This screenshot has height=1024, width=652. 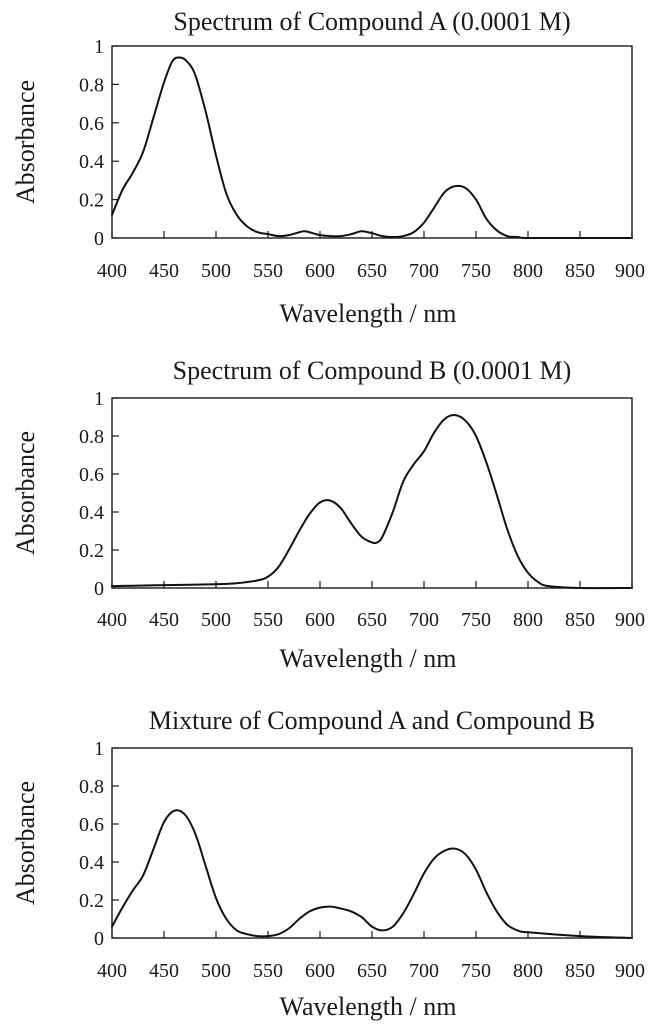 I want to click on chart-title: Spectrum of Compound A (0.0001 M), so click(x=371, y=21).